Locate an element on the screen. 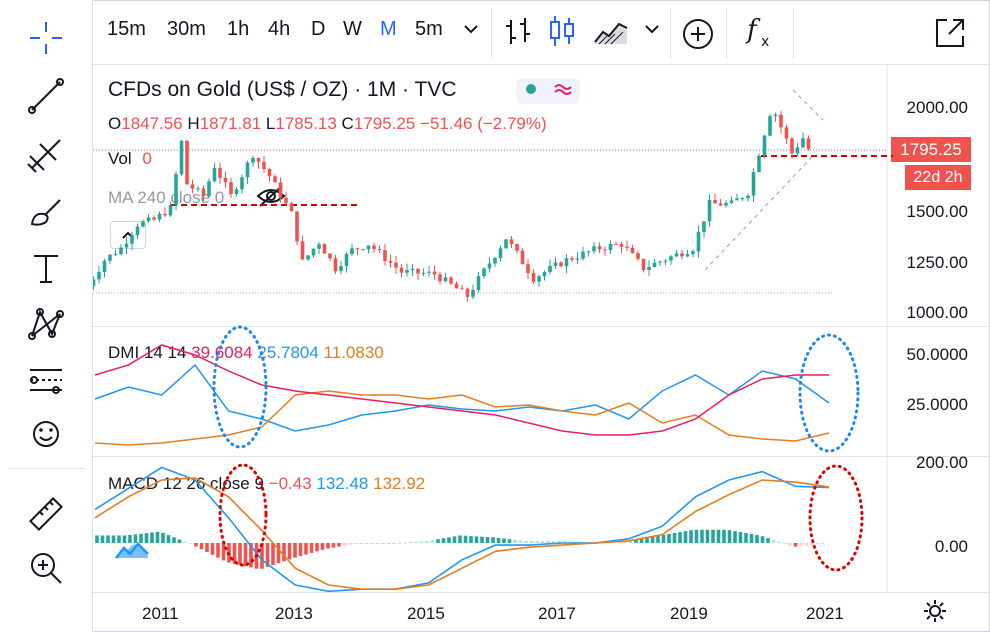 The width and height of the screenshot is (990, 632). pattern-icon is located at coordinates (46, 324).